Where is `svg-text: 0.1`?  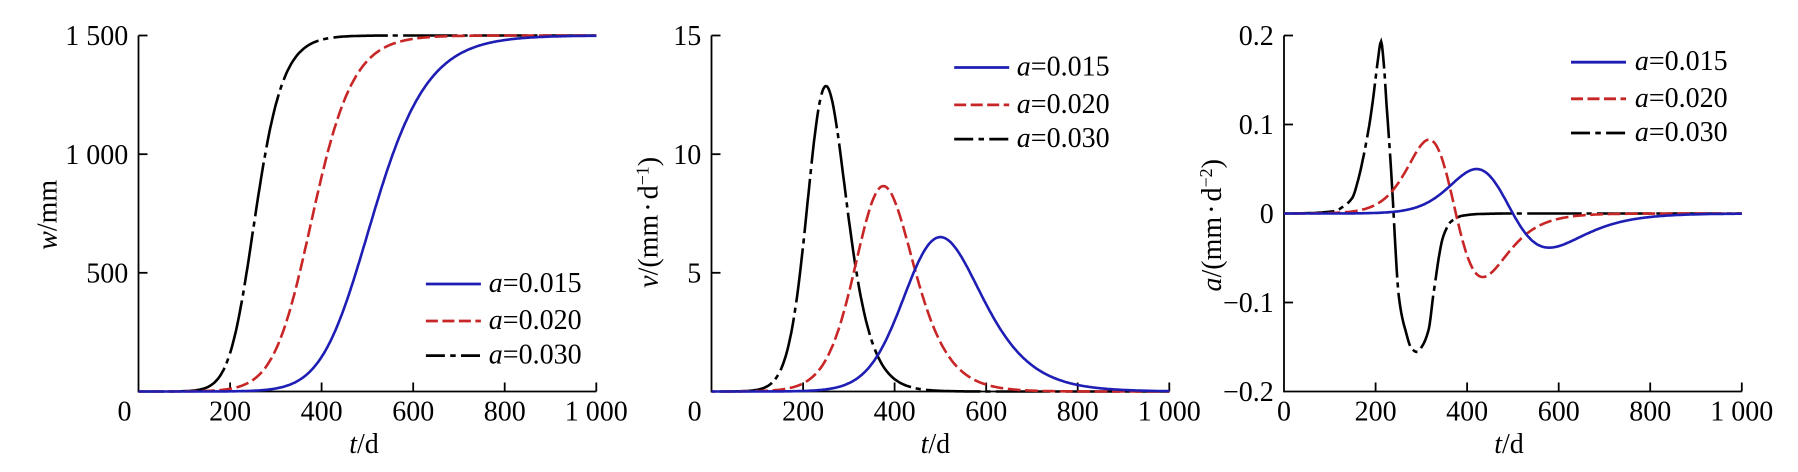 svg-text: 0.1 is located at coordinates (1256, 125).